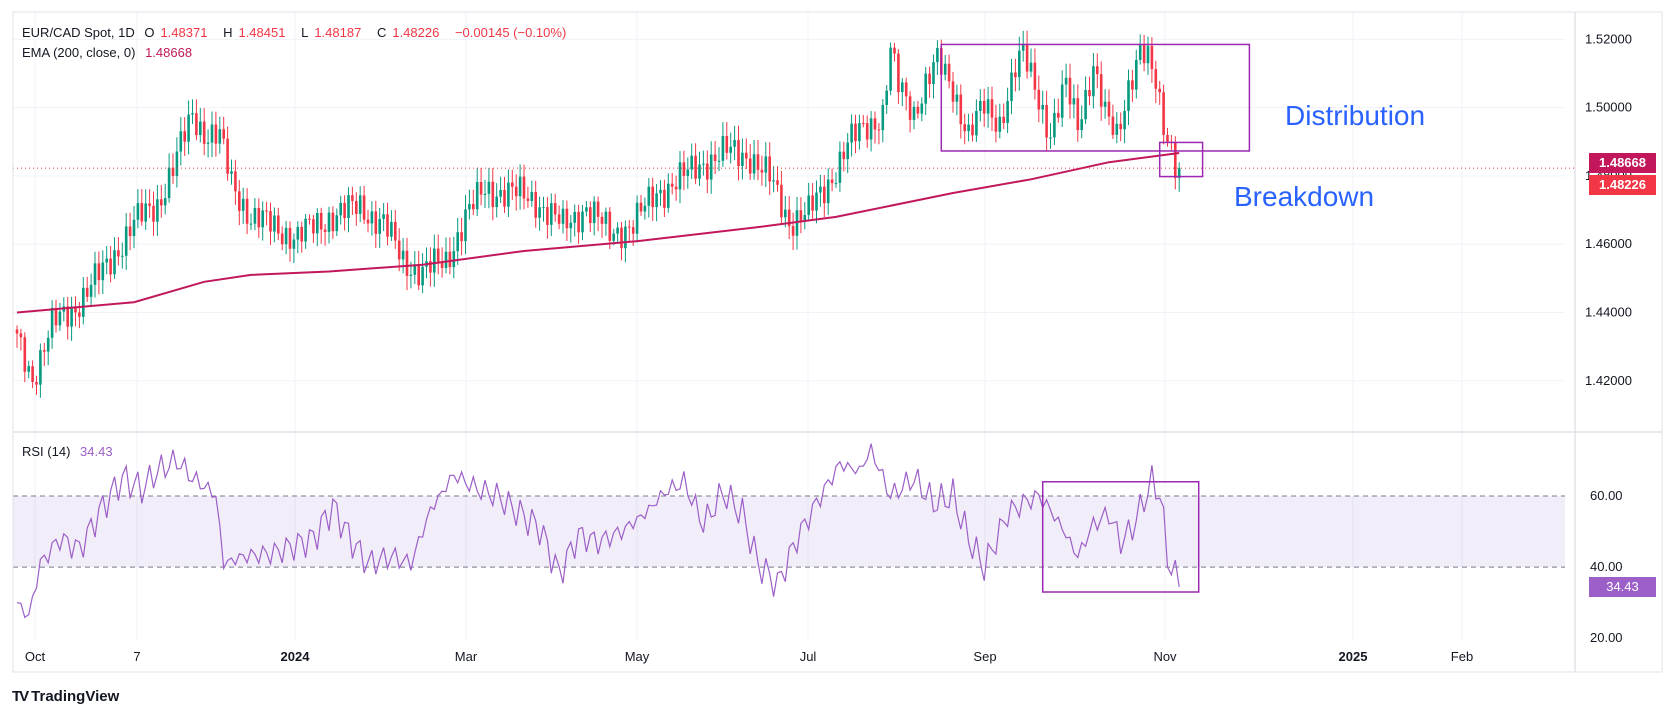  What do you see at coordinates (262, 32) in the screenshot?
I see `high-value: 1.48451` at bounding box center [262, 32].